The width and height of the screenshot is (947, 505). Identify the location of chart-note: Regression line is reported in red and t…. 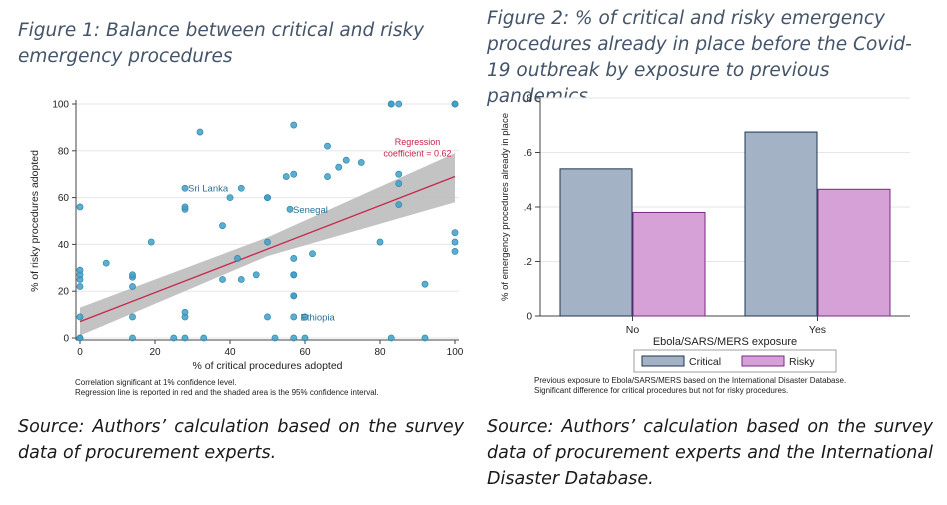
(227, 392).